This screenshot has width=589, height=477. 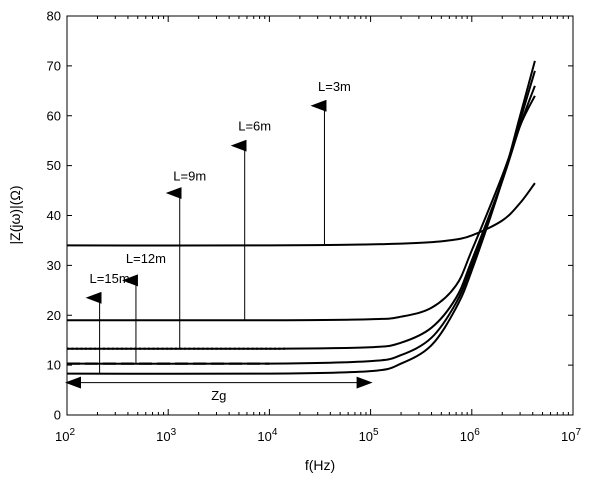 What do you see at coordinates (571, 435) in the screenshot?
I see `x-tick-label: 10⁷` at bounding box center [571, 435].